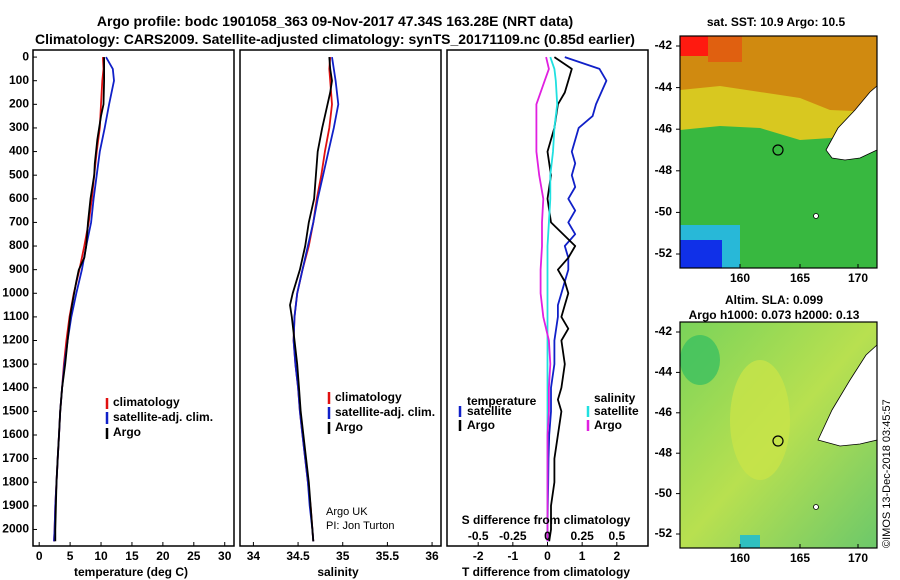  I want to click on depth-tick-label: 1600, so click(15, 434).